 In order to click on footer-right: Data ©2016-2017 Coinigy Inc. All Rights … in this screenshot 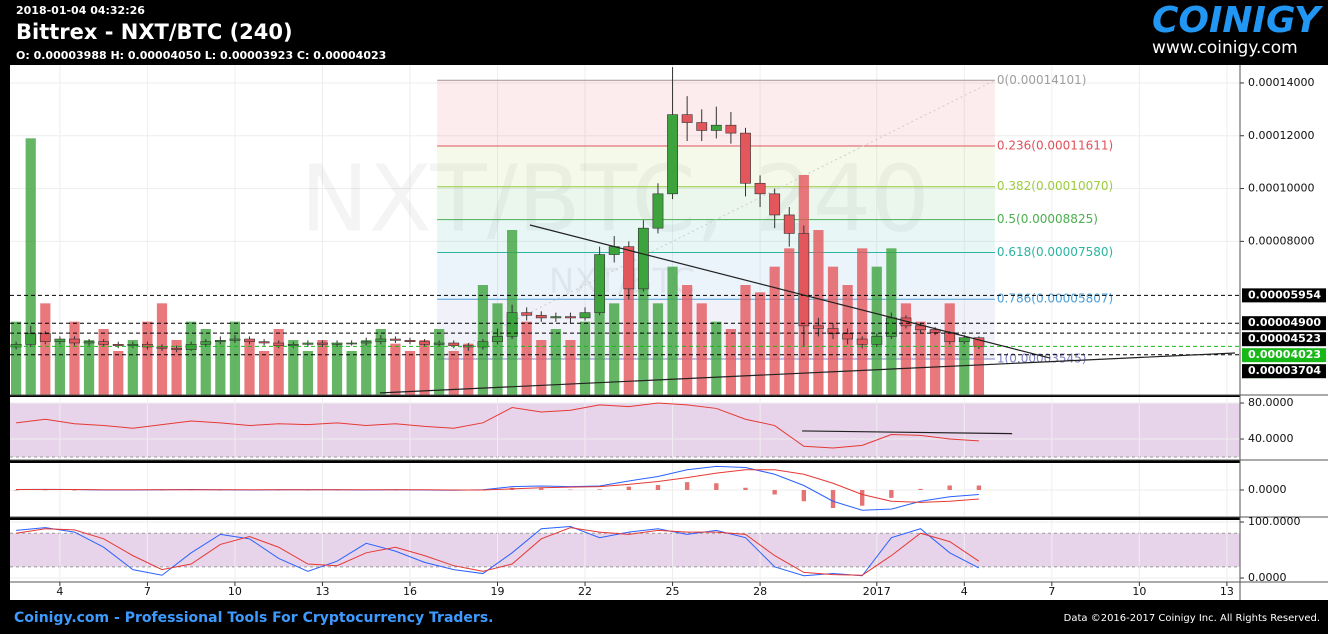, I will do `click(1192, 618)`.